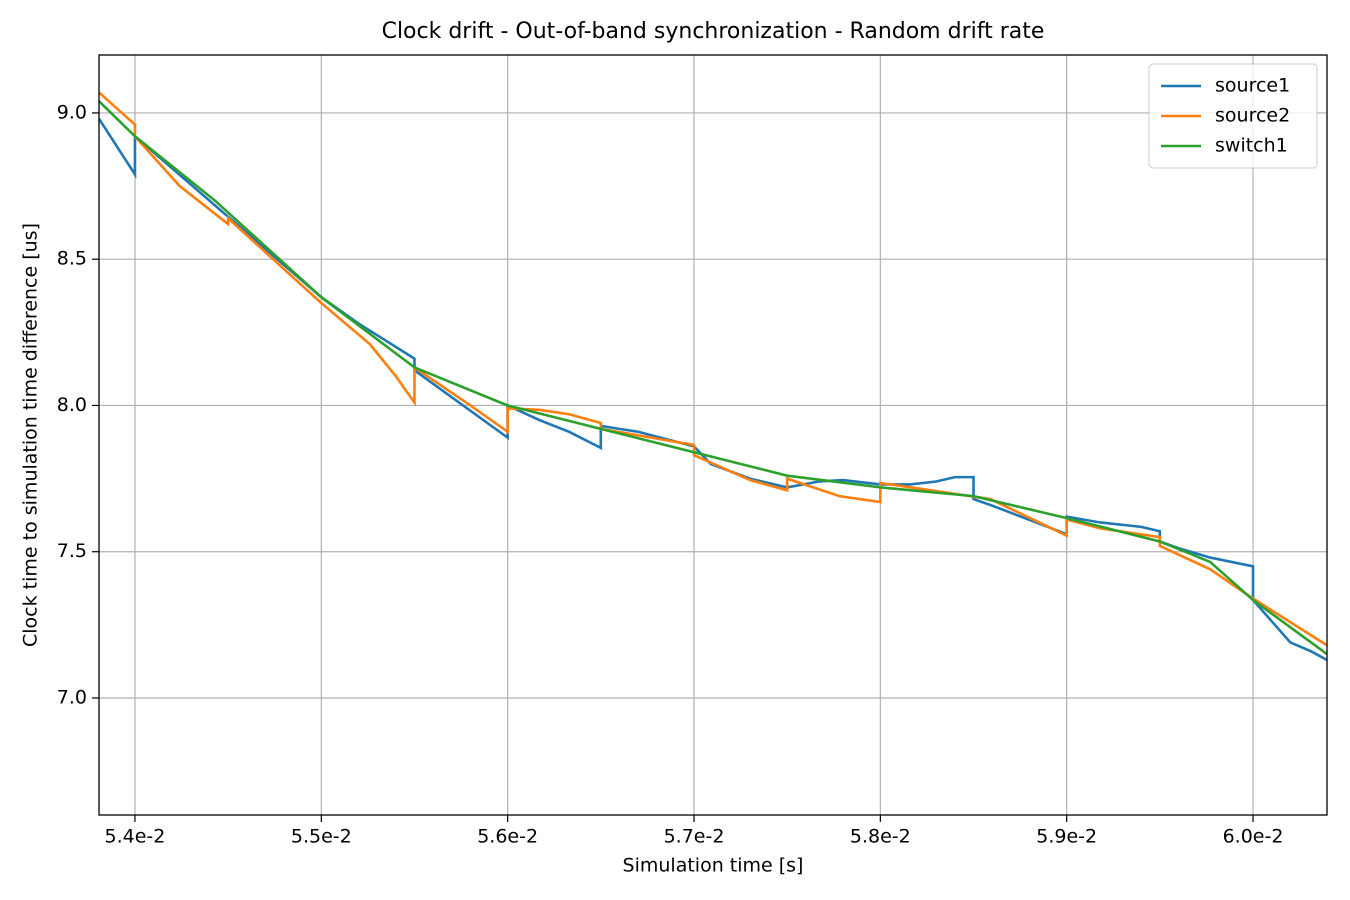 The image size is (1350, 900). I want to click on y-tick-label: 7.5, so click(72, 551).